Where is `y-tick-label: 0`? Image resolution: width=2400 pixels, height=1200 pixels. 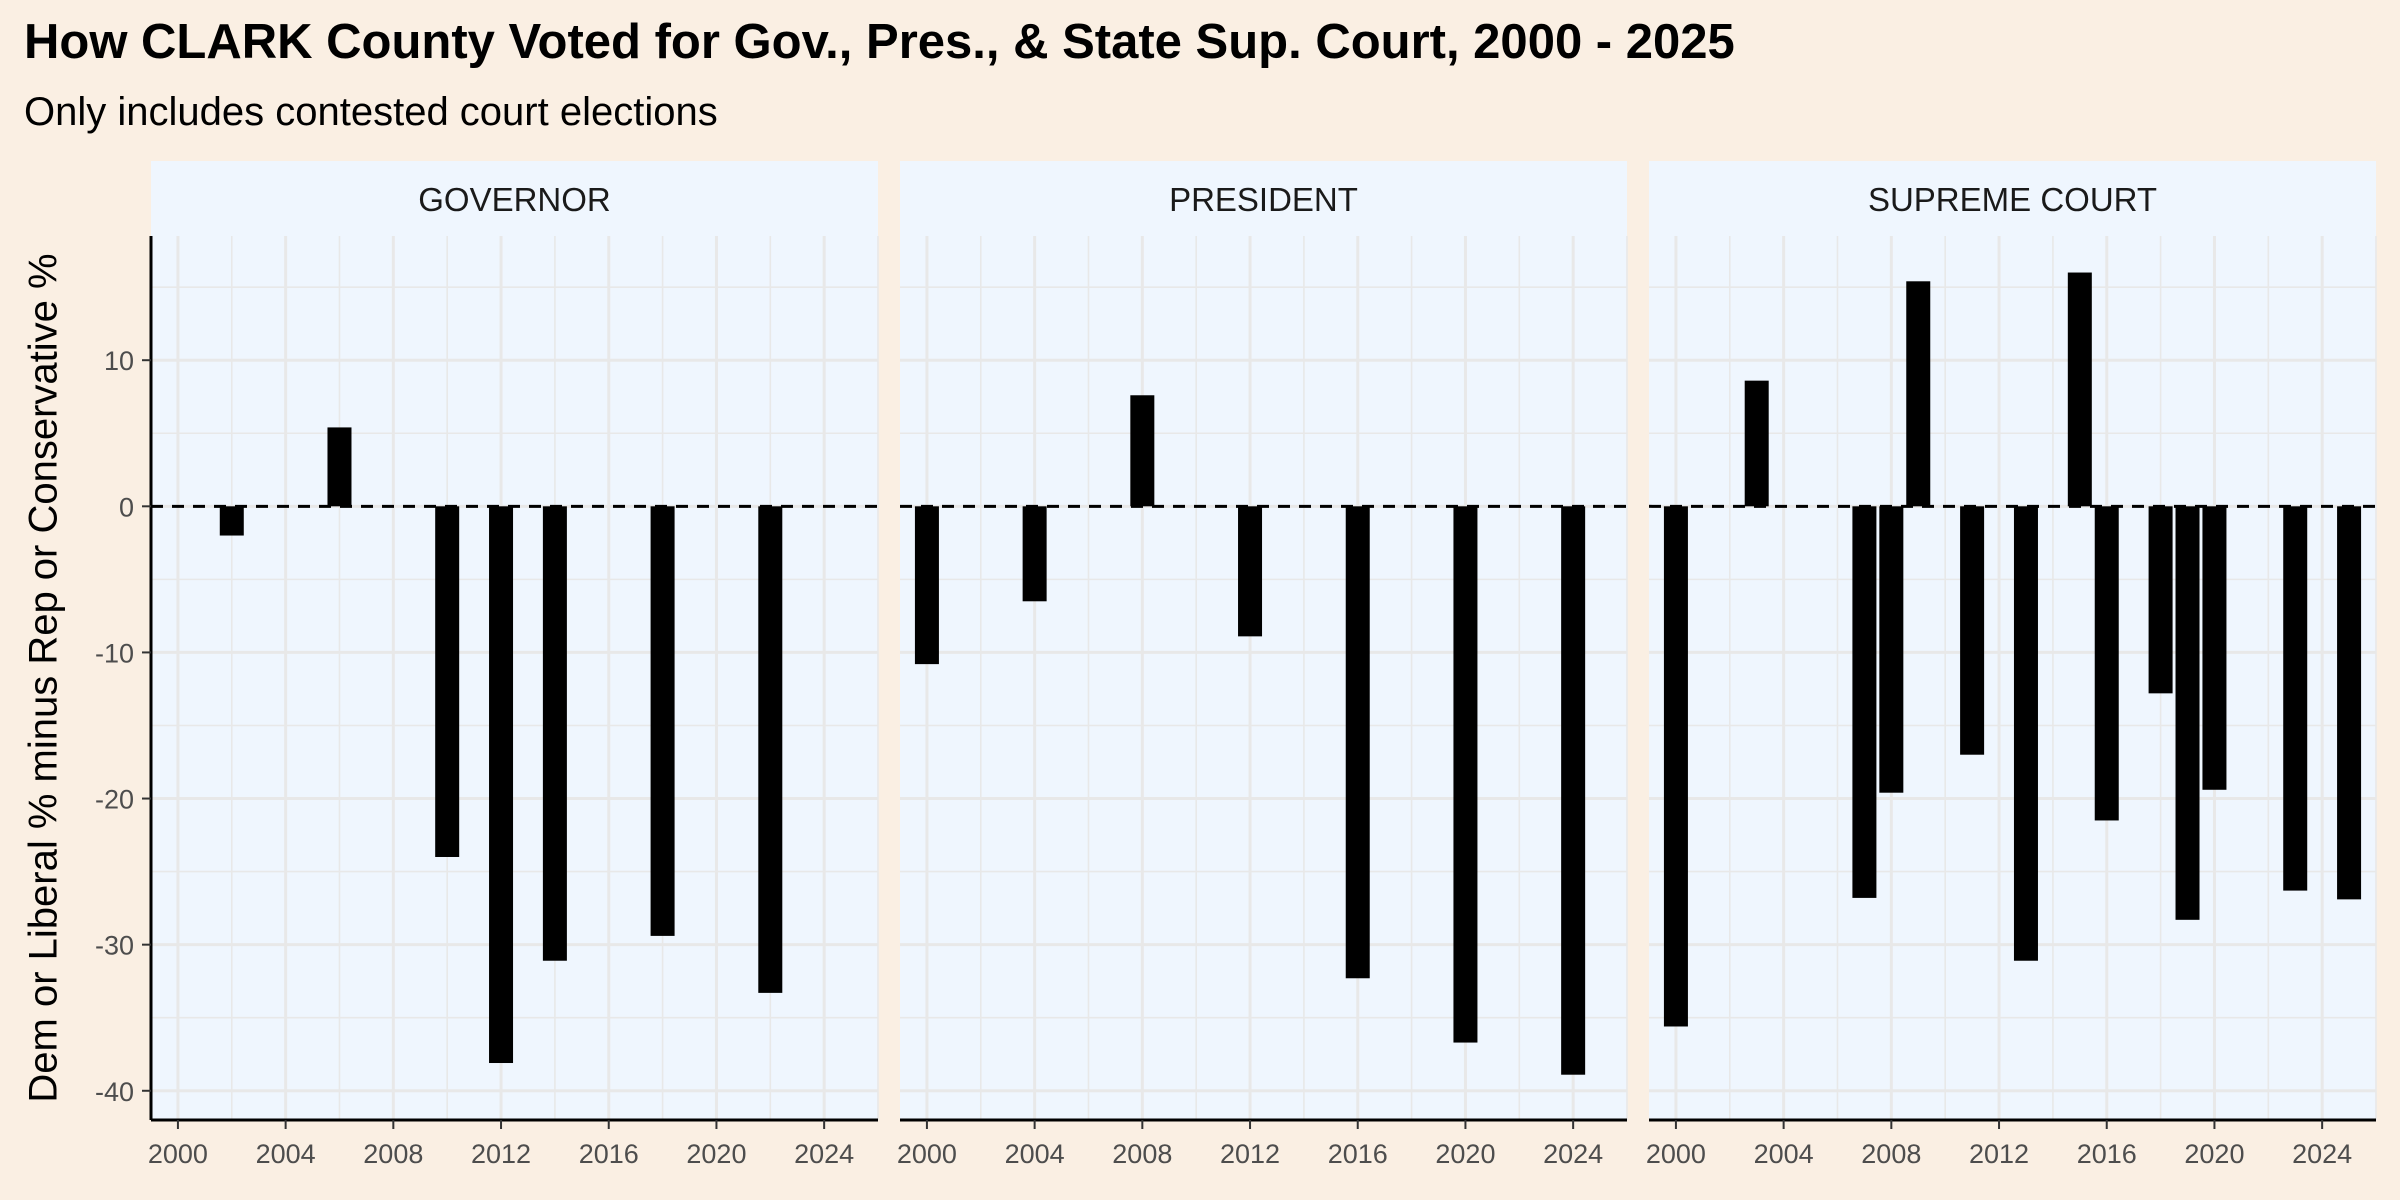 y-tick-label: 0 is located at coordinates (126, 507).